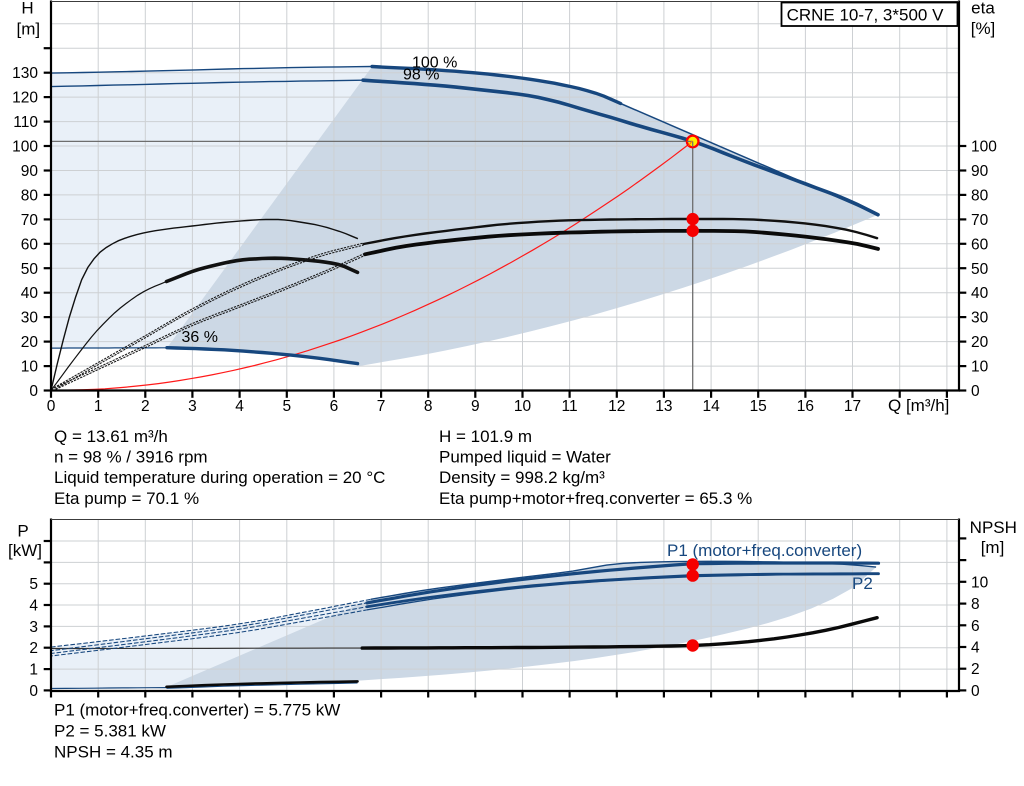 The image size is (1024, 786). I want to click on svg-text: P1 (motor+freq.converter), so click(764, 550).